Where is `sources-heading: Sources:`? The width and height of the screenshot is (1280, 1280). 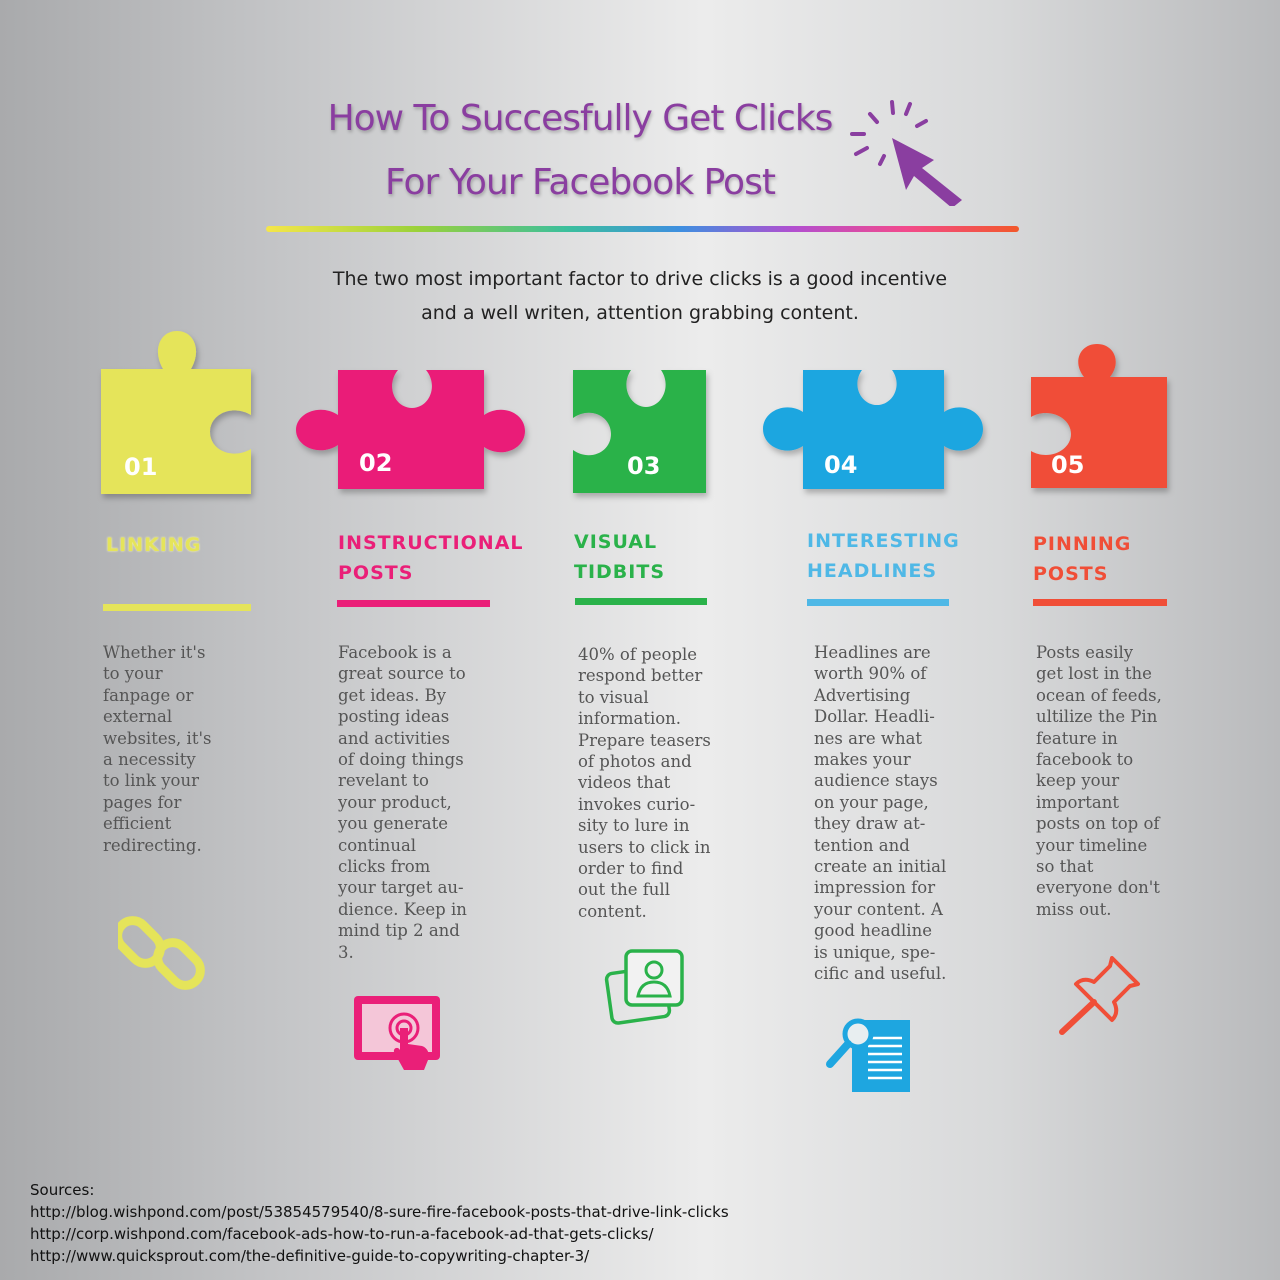
sources-heading: Sources: is located at coordinates (62, 1190).